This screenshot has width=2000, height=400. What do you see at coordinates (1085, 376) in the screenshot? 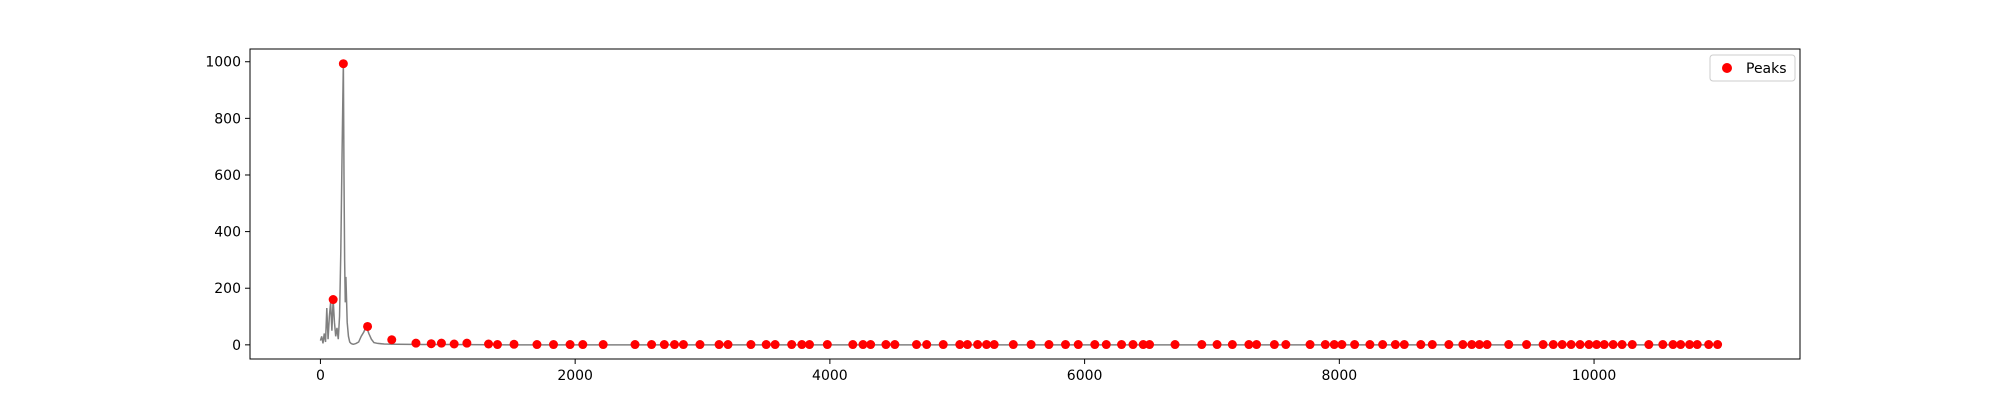
I see `x-tick-label: 6000` at bounding box center [1085, 376].